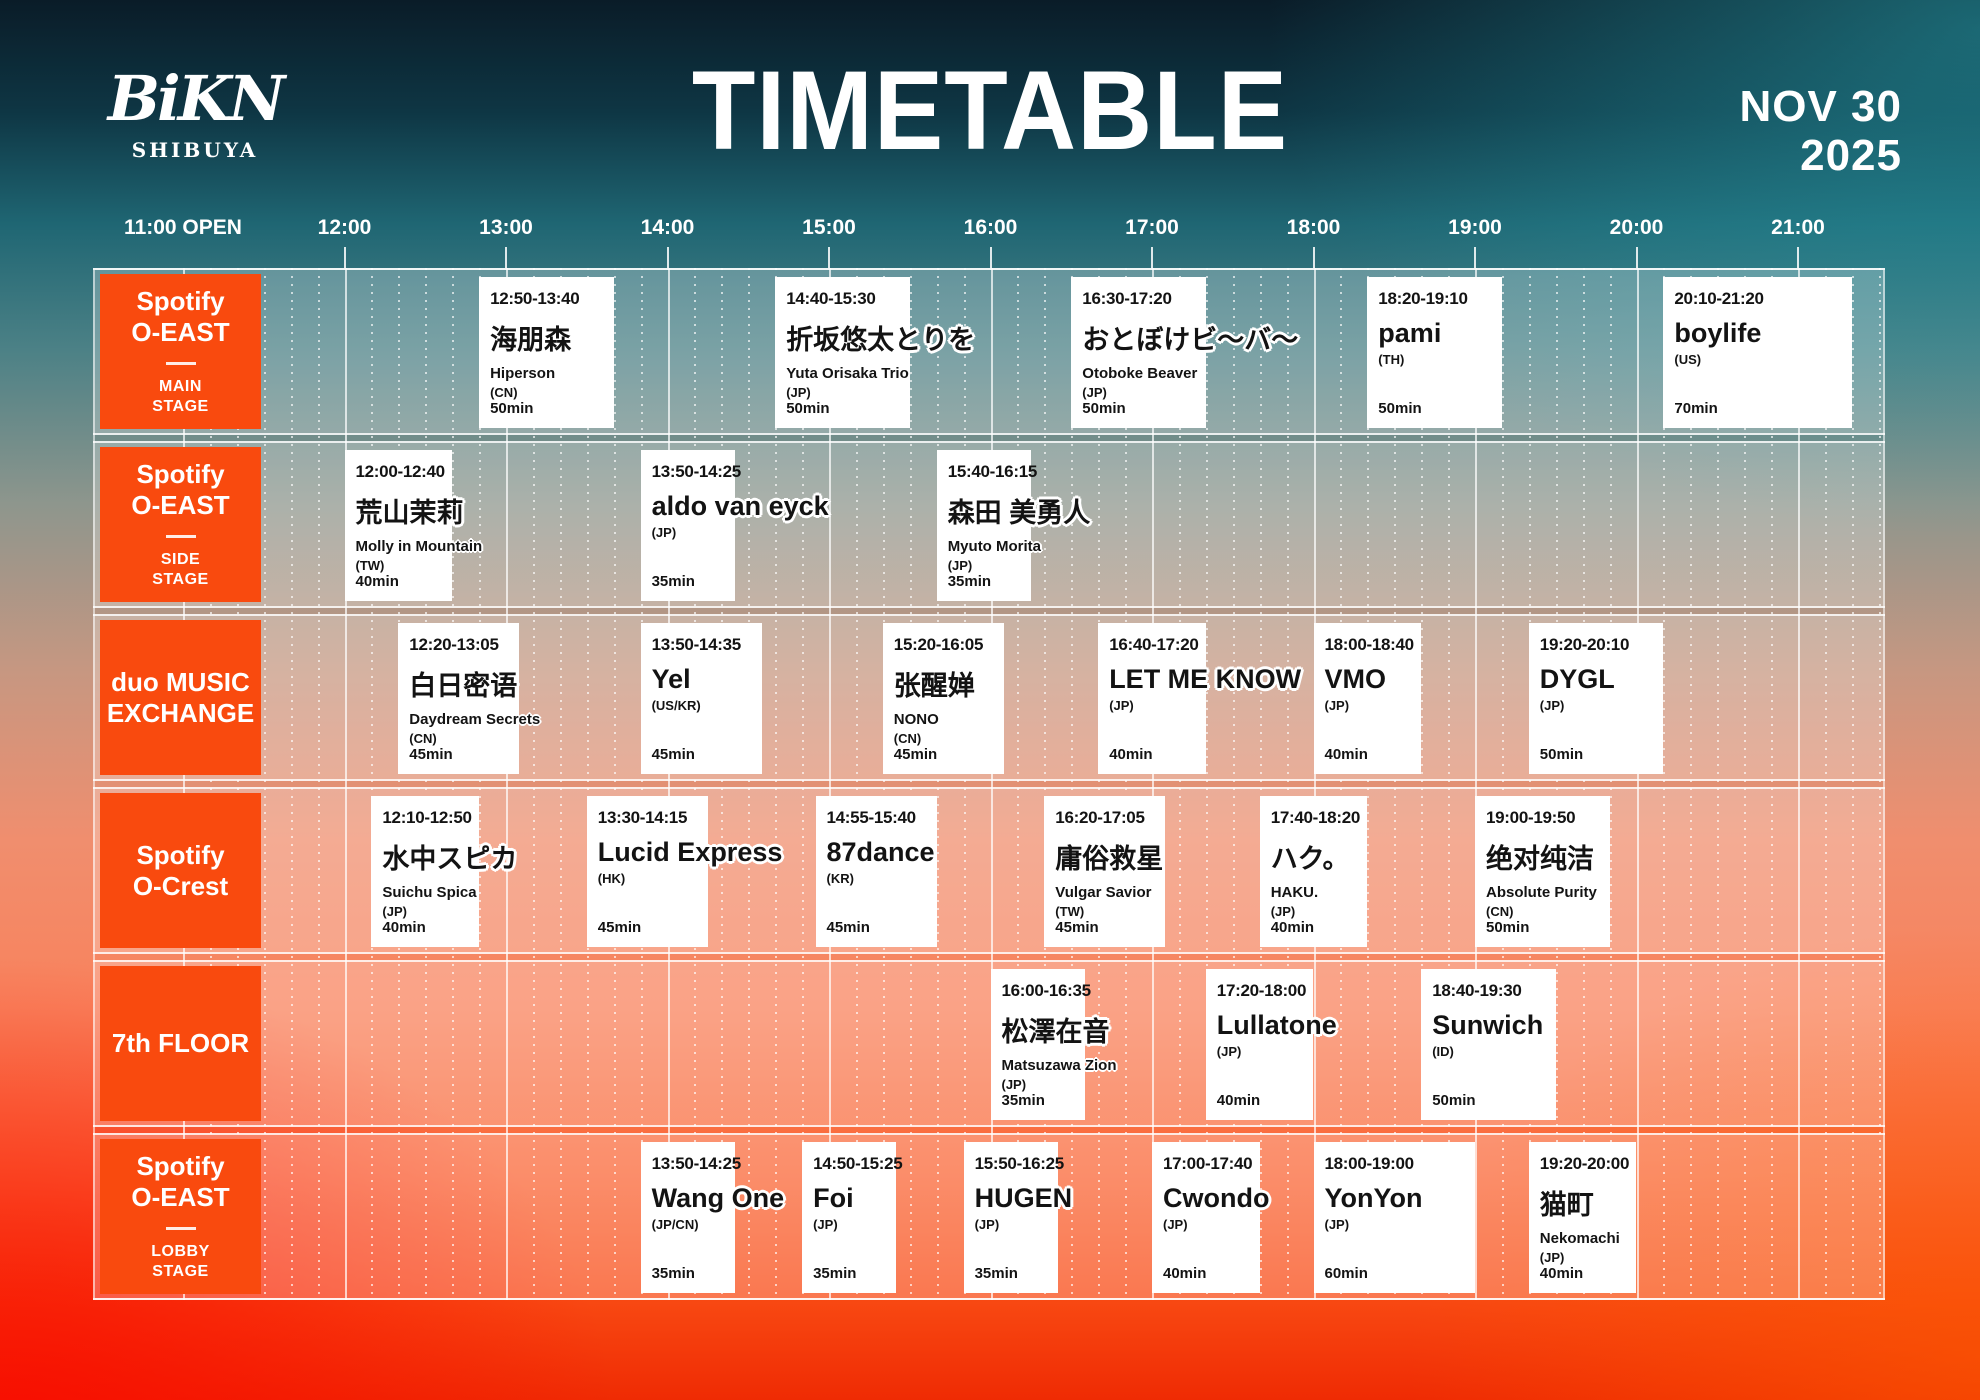 This screenshot has width=1980, height=1400. What do you see at coordinates (1566, 1205) in the screenshot?
I see `event-artist-name: 猫町` at bounding box center [1566, 1205].